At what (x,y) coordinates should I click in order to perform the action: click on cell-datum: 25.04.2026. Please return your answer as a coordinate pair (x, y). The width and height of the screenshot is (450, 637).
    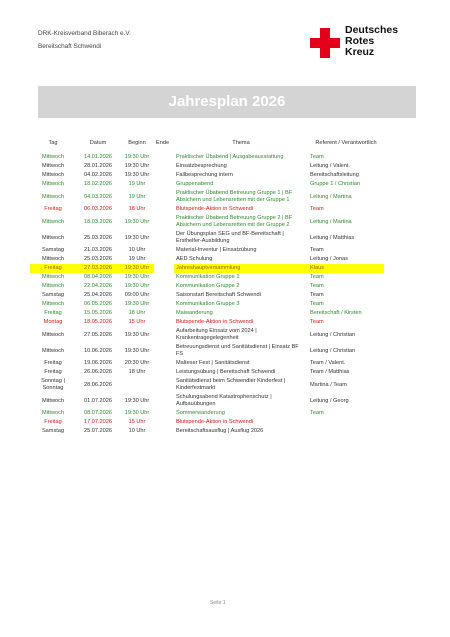
    Looking at the image, I should click on (98, 295).